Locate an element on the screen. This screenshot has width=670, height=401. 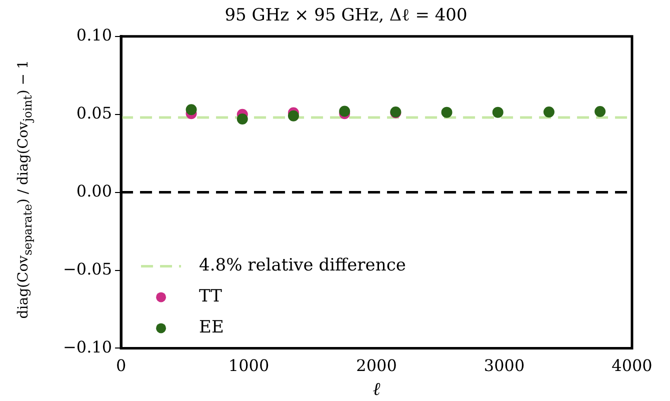
x-tick-label: 1000 is located at coordinates (249, 365).